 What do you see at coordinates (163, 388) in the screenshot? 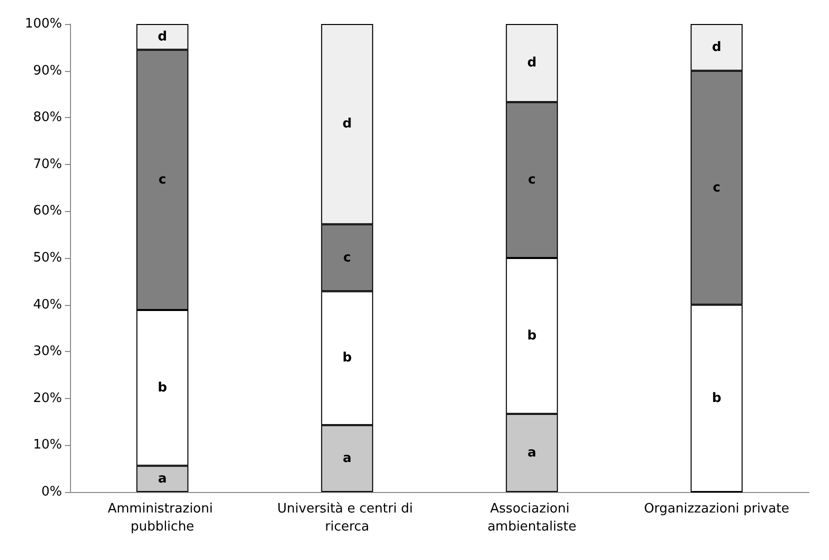
I see `series-label: b` at bounding box center [163, 388].